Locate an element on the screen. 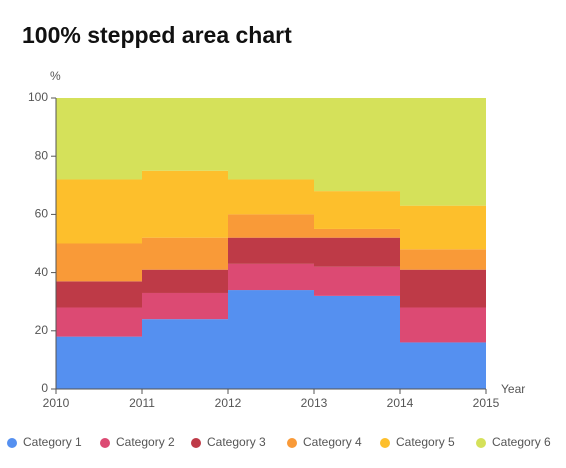 The image size is (566, 468). chart-title: 100% stepped area chart is located at coordinates (157, 35).